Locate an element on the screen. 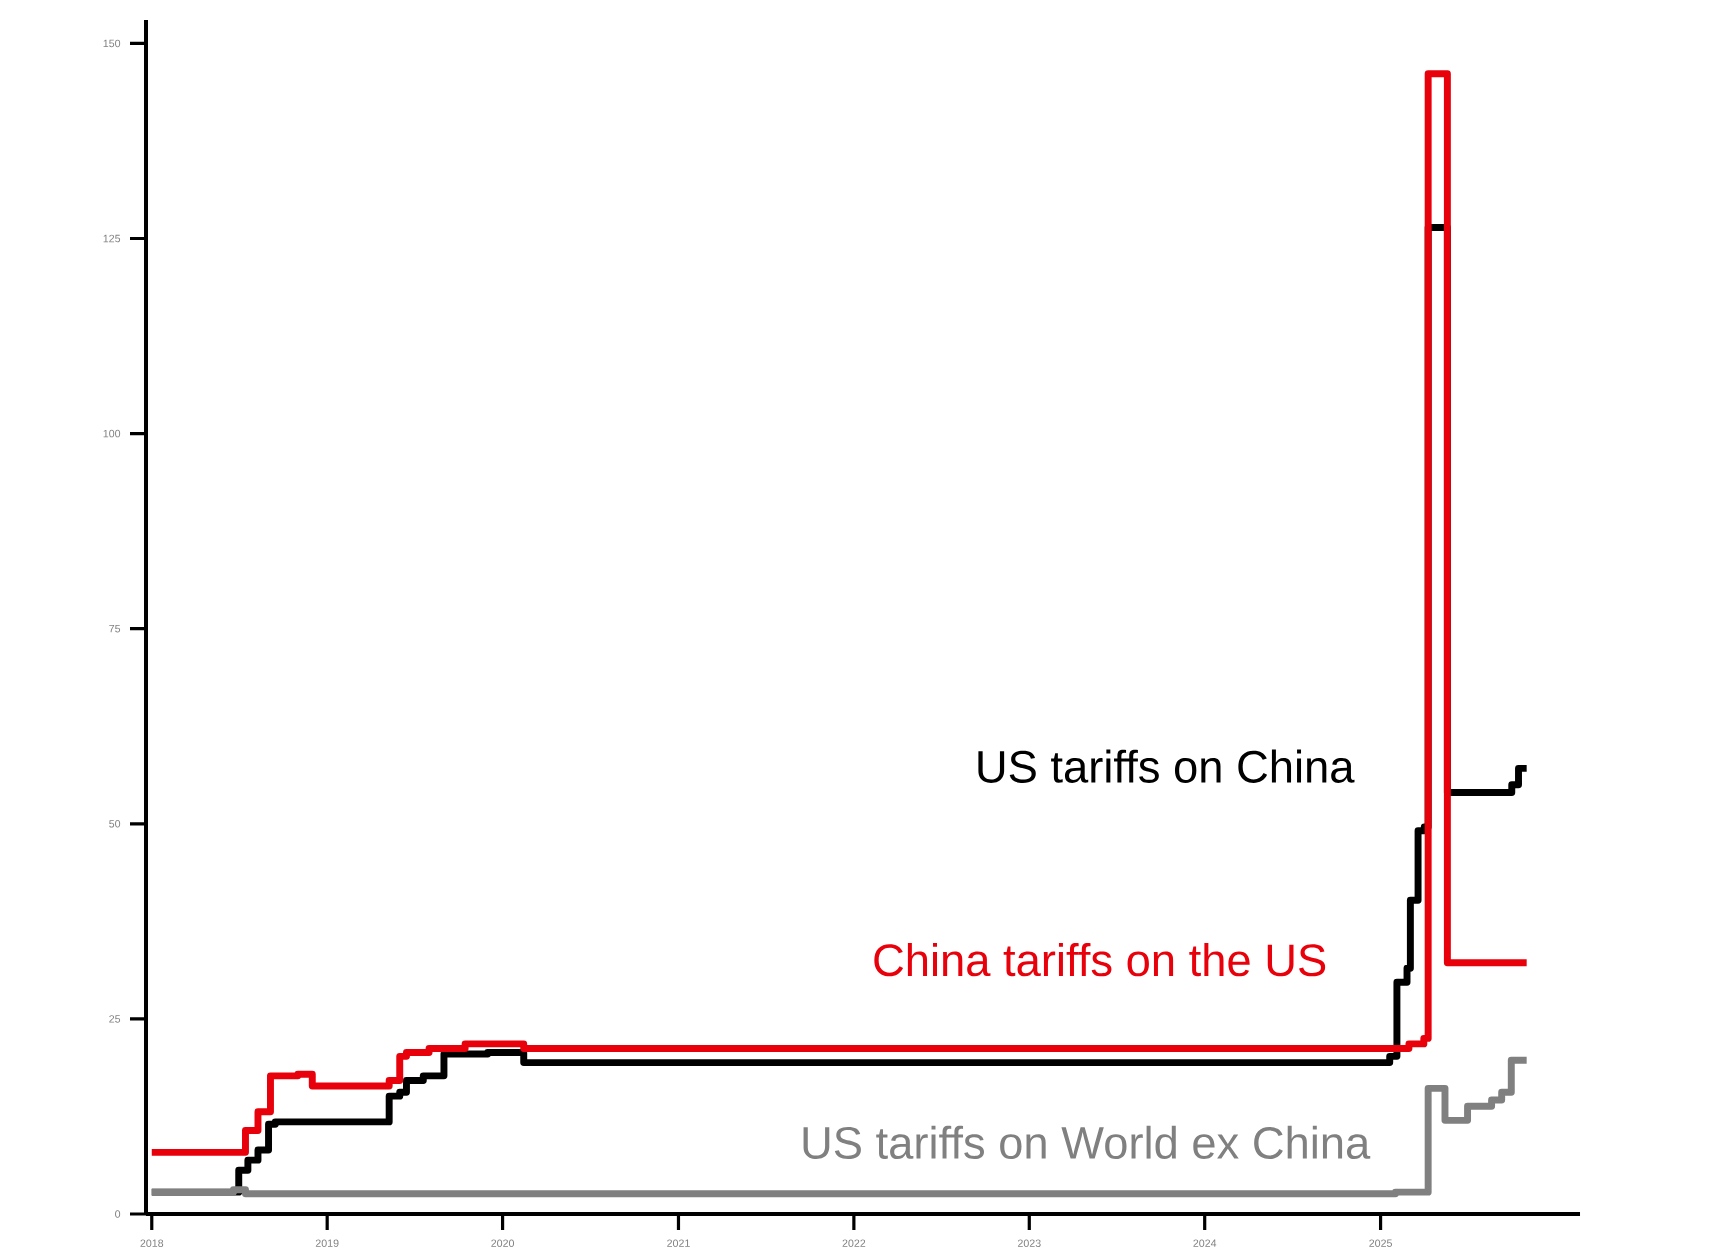 This screenshot has width=1728, height=1250. series-label: US tariffs on China is located at coordinates (1166, 766).